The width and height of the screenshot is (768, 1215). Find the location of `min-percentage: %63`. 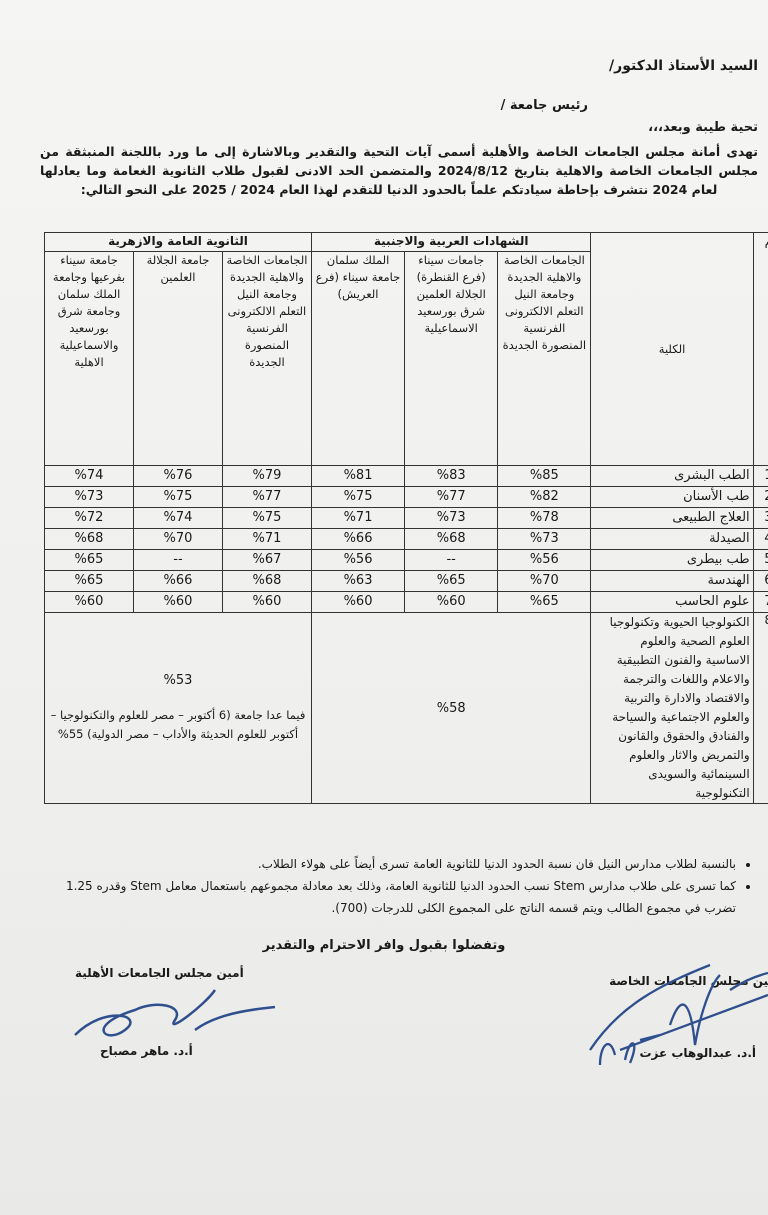

min-percentage: %63 is located at coordinates (358, 581).